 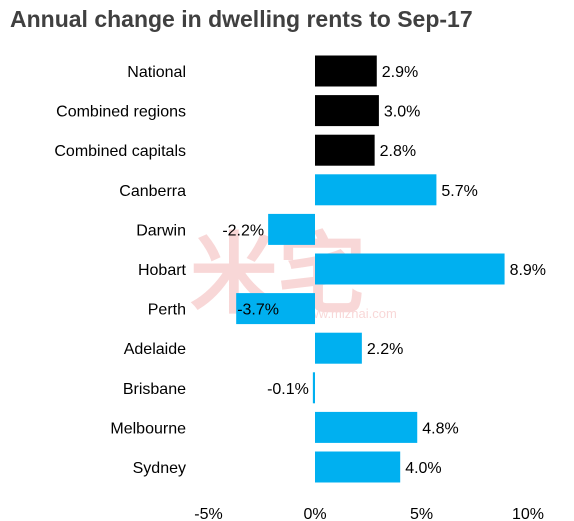 What do you see at coordinates (156, 72) in the screenshot?
I see `category-label: National` at bounding box center [156, 72].